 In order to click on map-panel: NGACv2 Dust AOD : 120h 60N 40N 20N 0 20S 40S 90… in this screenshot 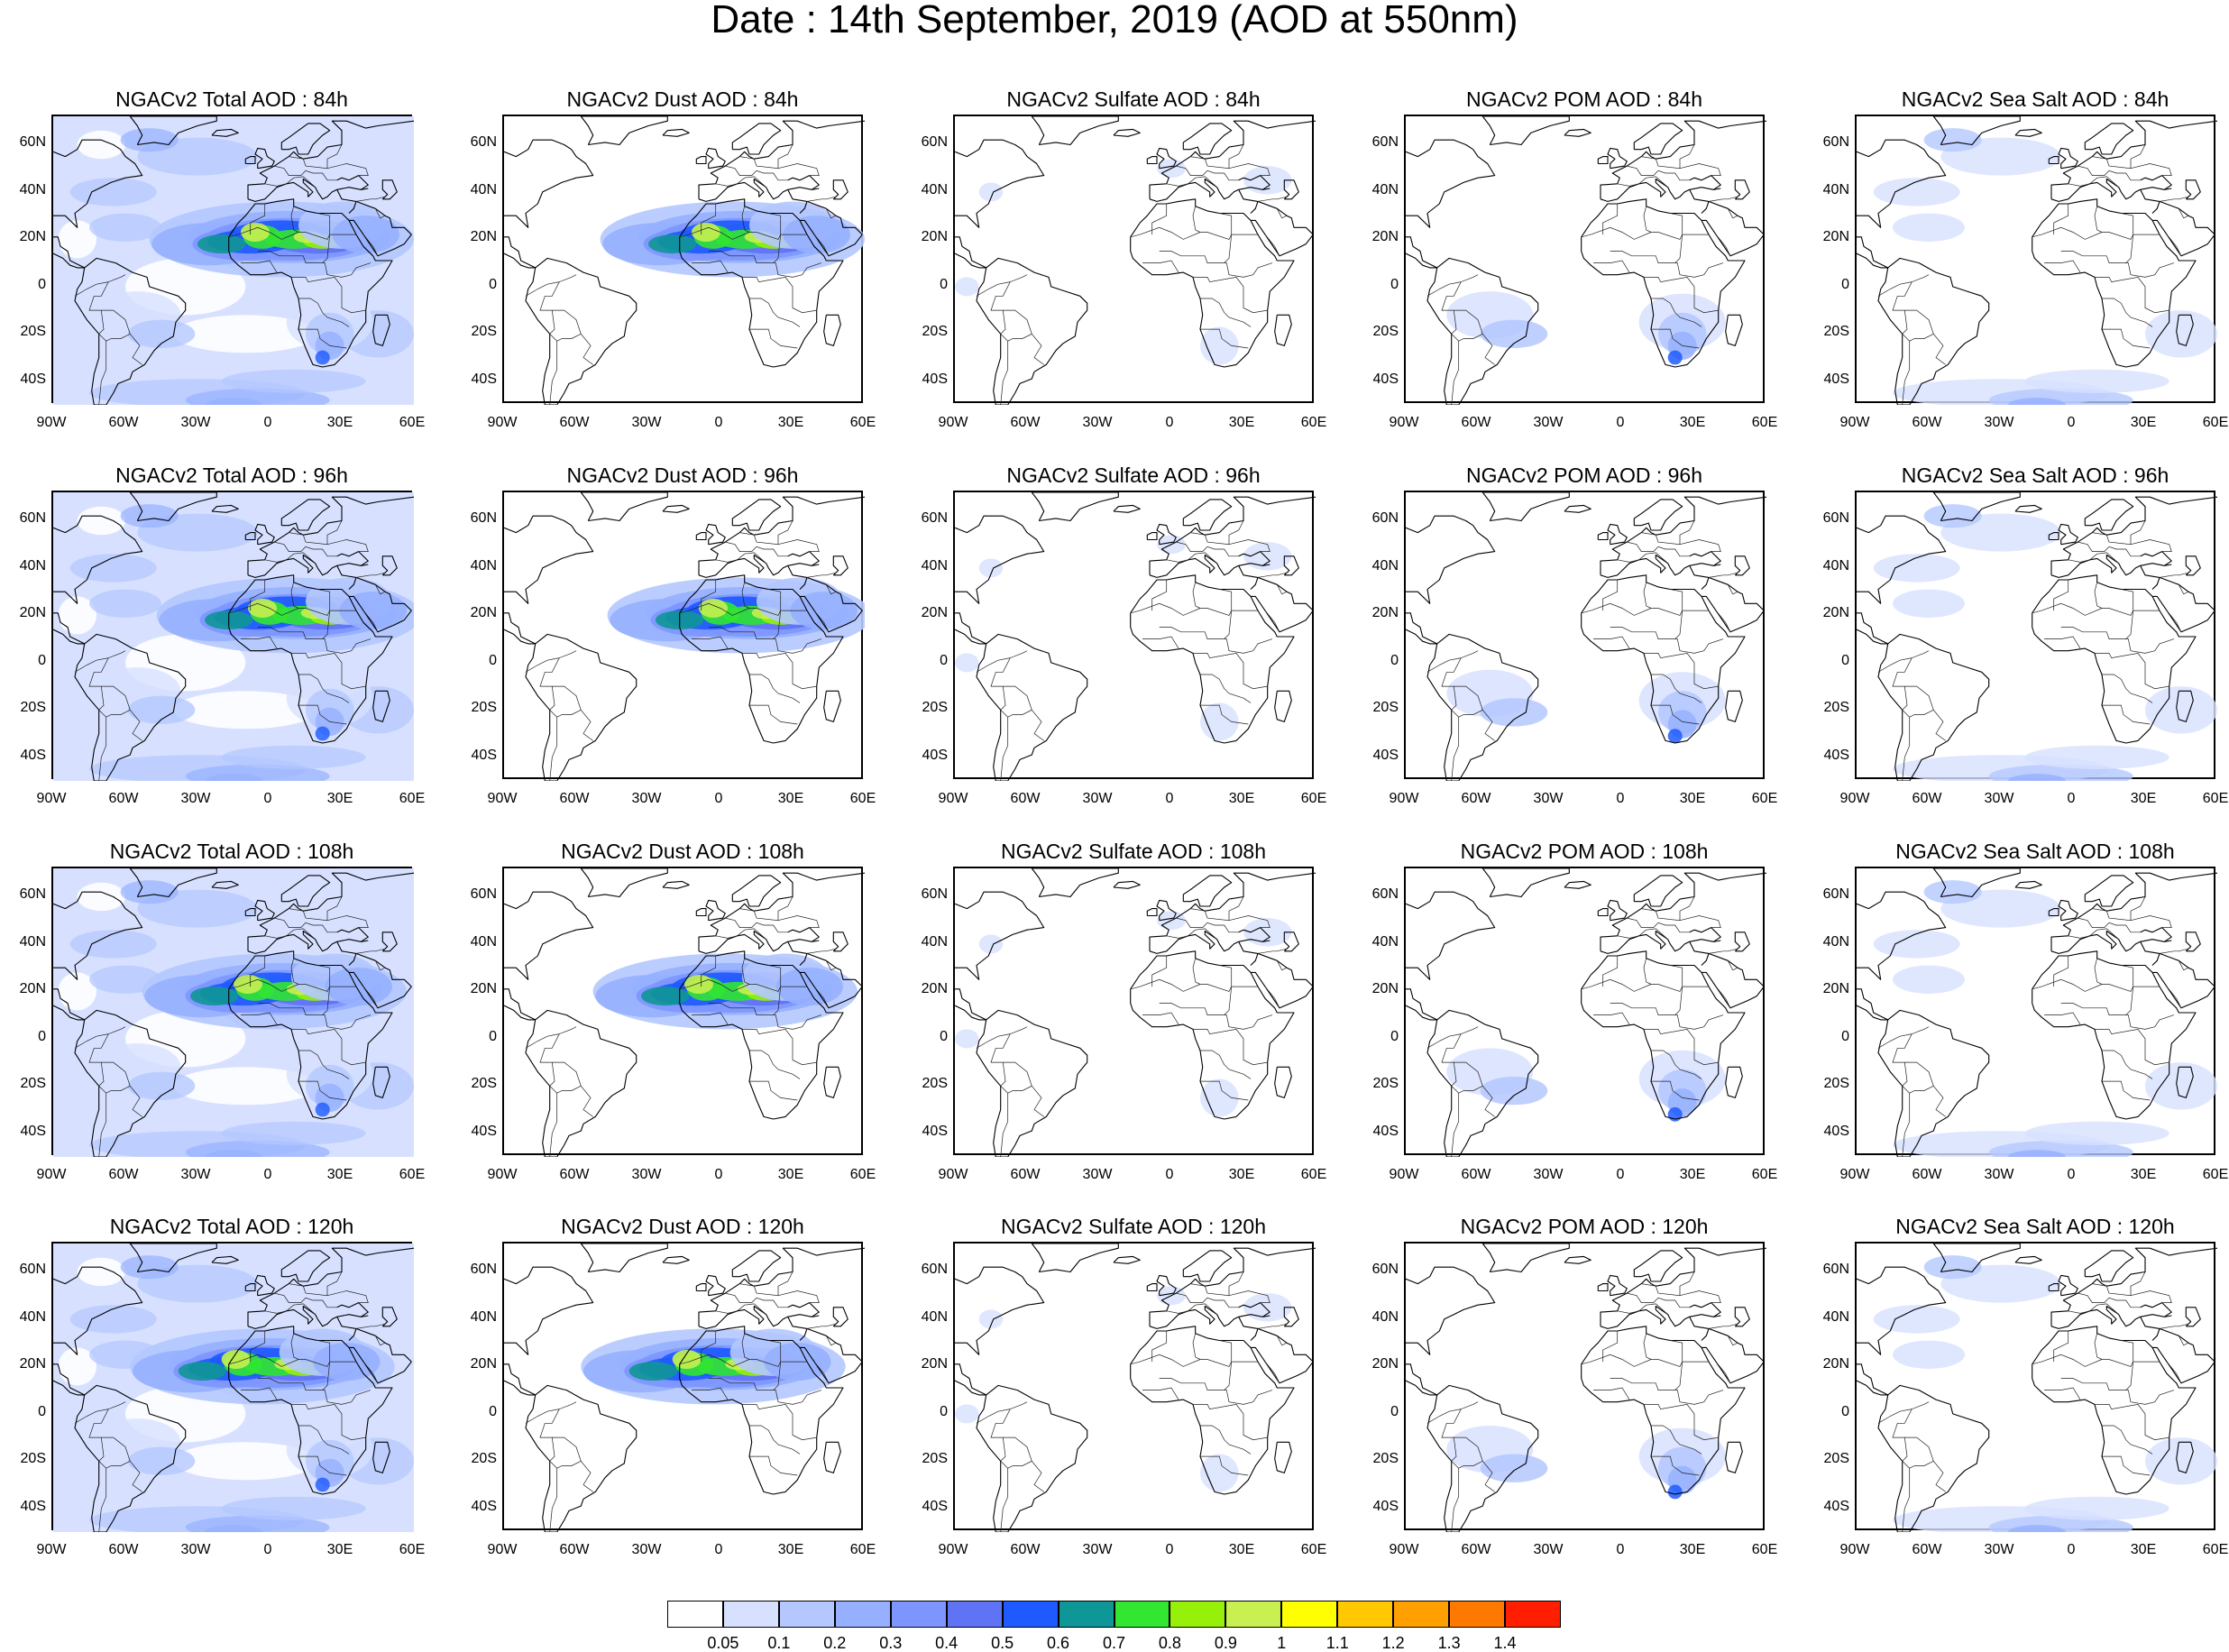, I will do `click(673, 1386)`.